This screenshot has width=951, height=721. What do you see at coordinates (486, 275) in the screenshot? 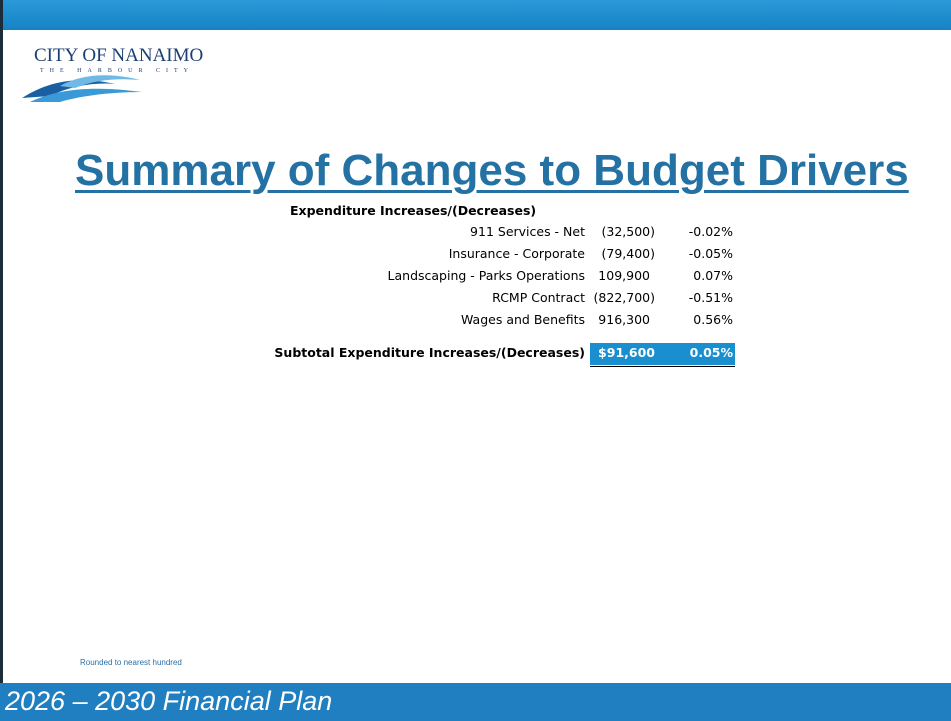
I see `row-label: Landscaping - Parks Operations` at bounding box center [486, 275].